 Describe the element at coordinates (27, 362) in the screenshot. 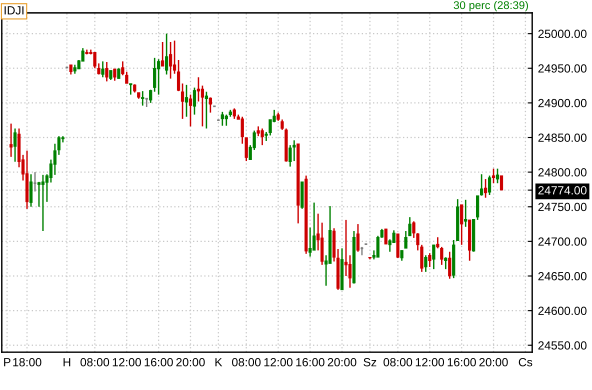

I see `x-tick-label: 18:00` at that location.